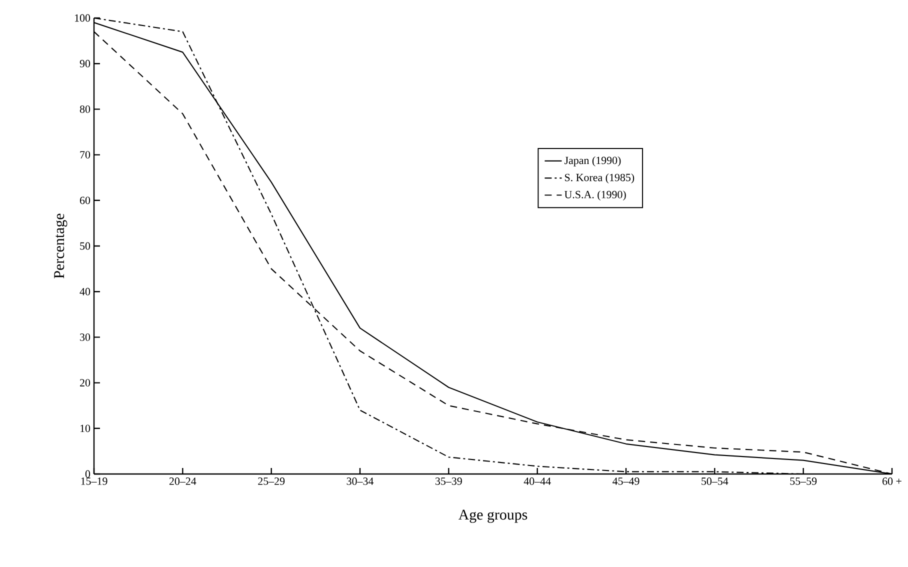 The image size is (908, 567). I want to click on x-tick-label: 60 +, so click(892, 481).